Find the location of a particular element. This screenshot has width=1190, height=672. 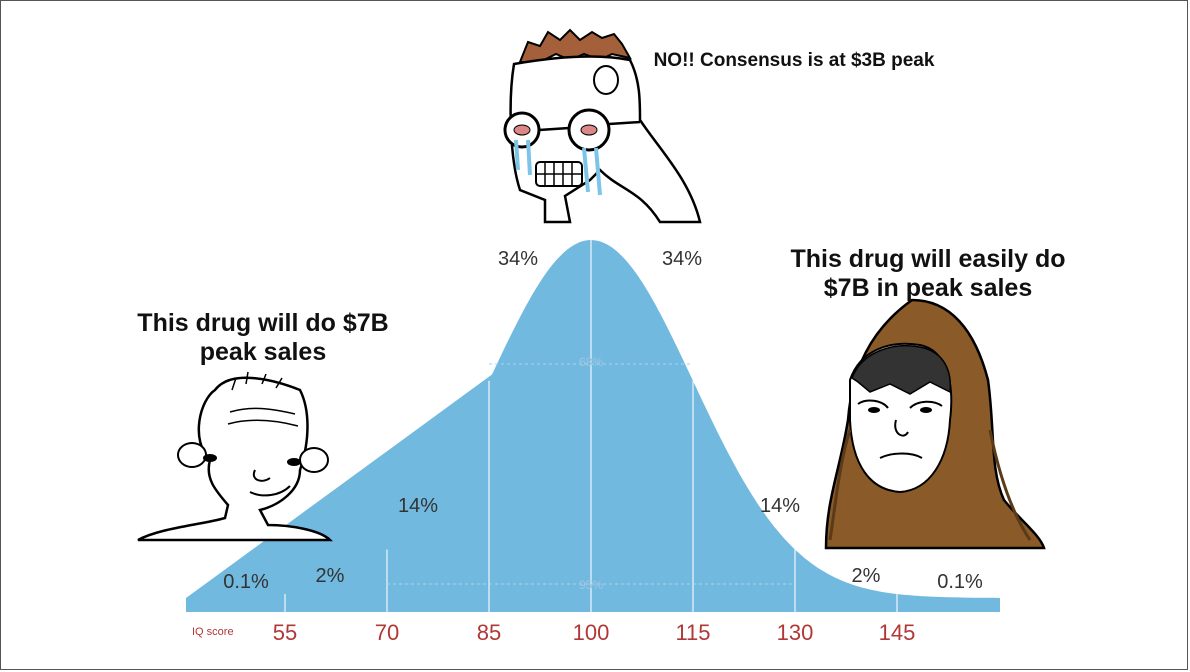

band-label-5: 14% is located at coordinates (780, 506).